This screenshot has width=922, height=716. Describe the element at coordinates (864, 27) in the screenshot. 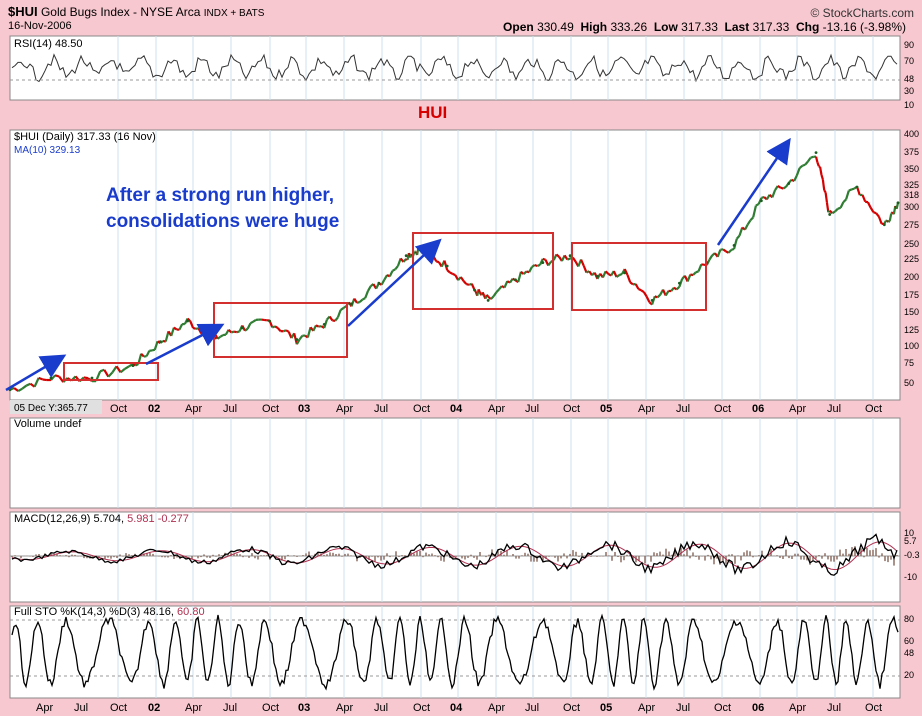

I see `chg-value: -13.16 (-3.98%)` at that location.